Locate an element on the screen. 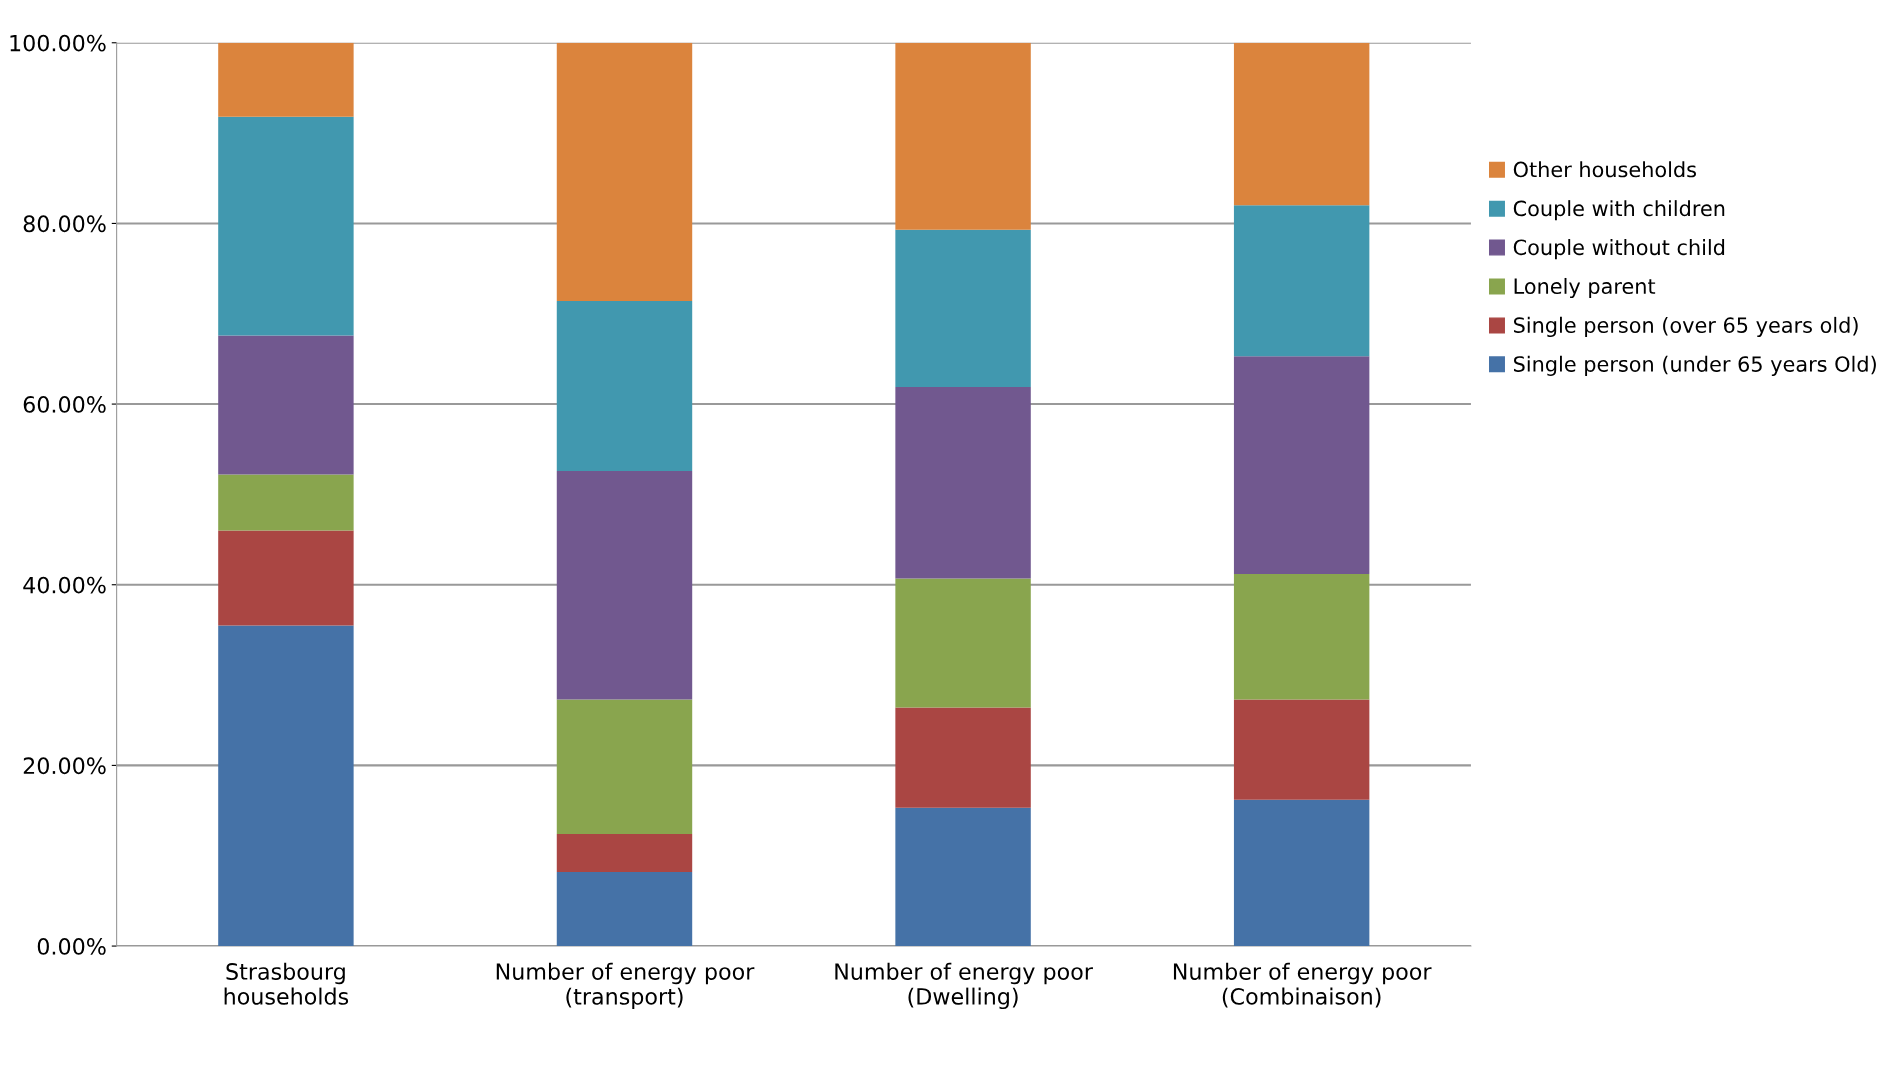  x-tick-label: Strasbourg households is located at coordinates (286, 983).